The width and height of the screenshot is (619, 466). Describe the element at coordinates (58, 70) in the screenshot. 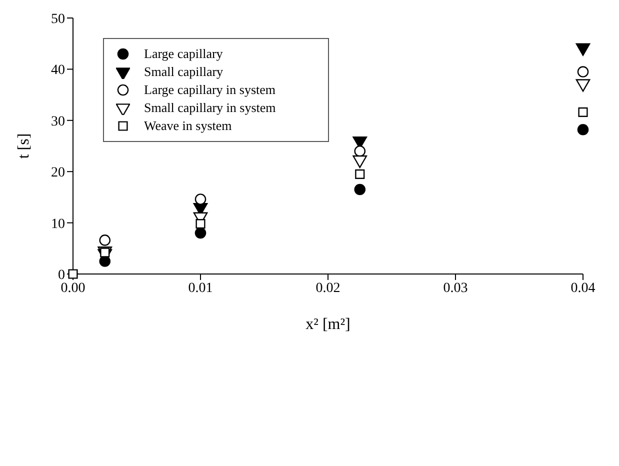

I see `y-tick-label: 40` at that location.